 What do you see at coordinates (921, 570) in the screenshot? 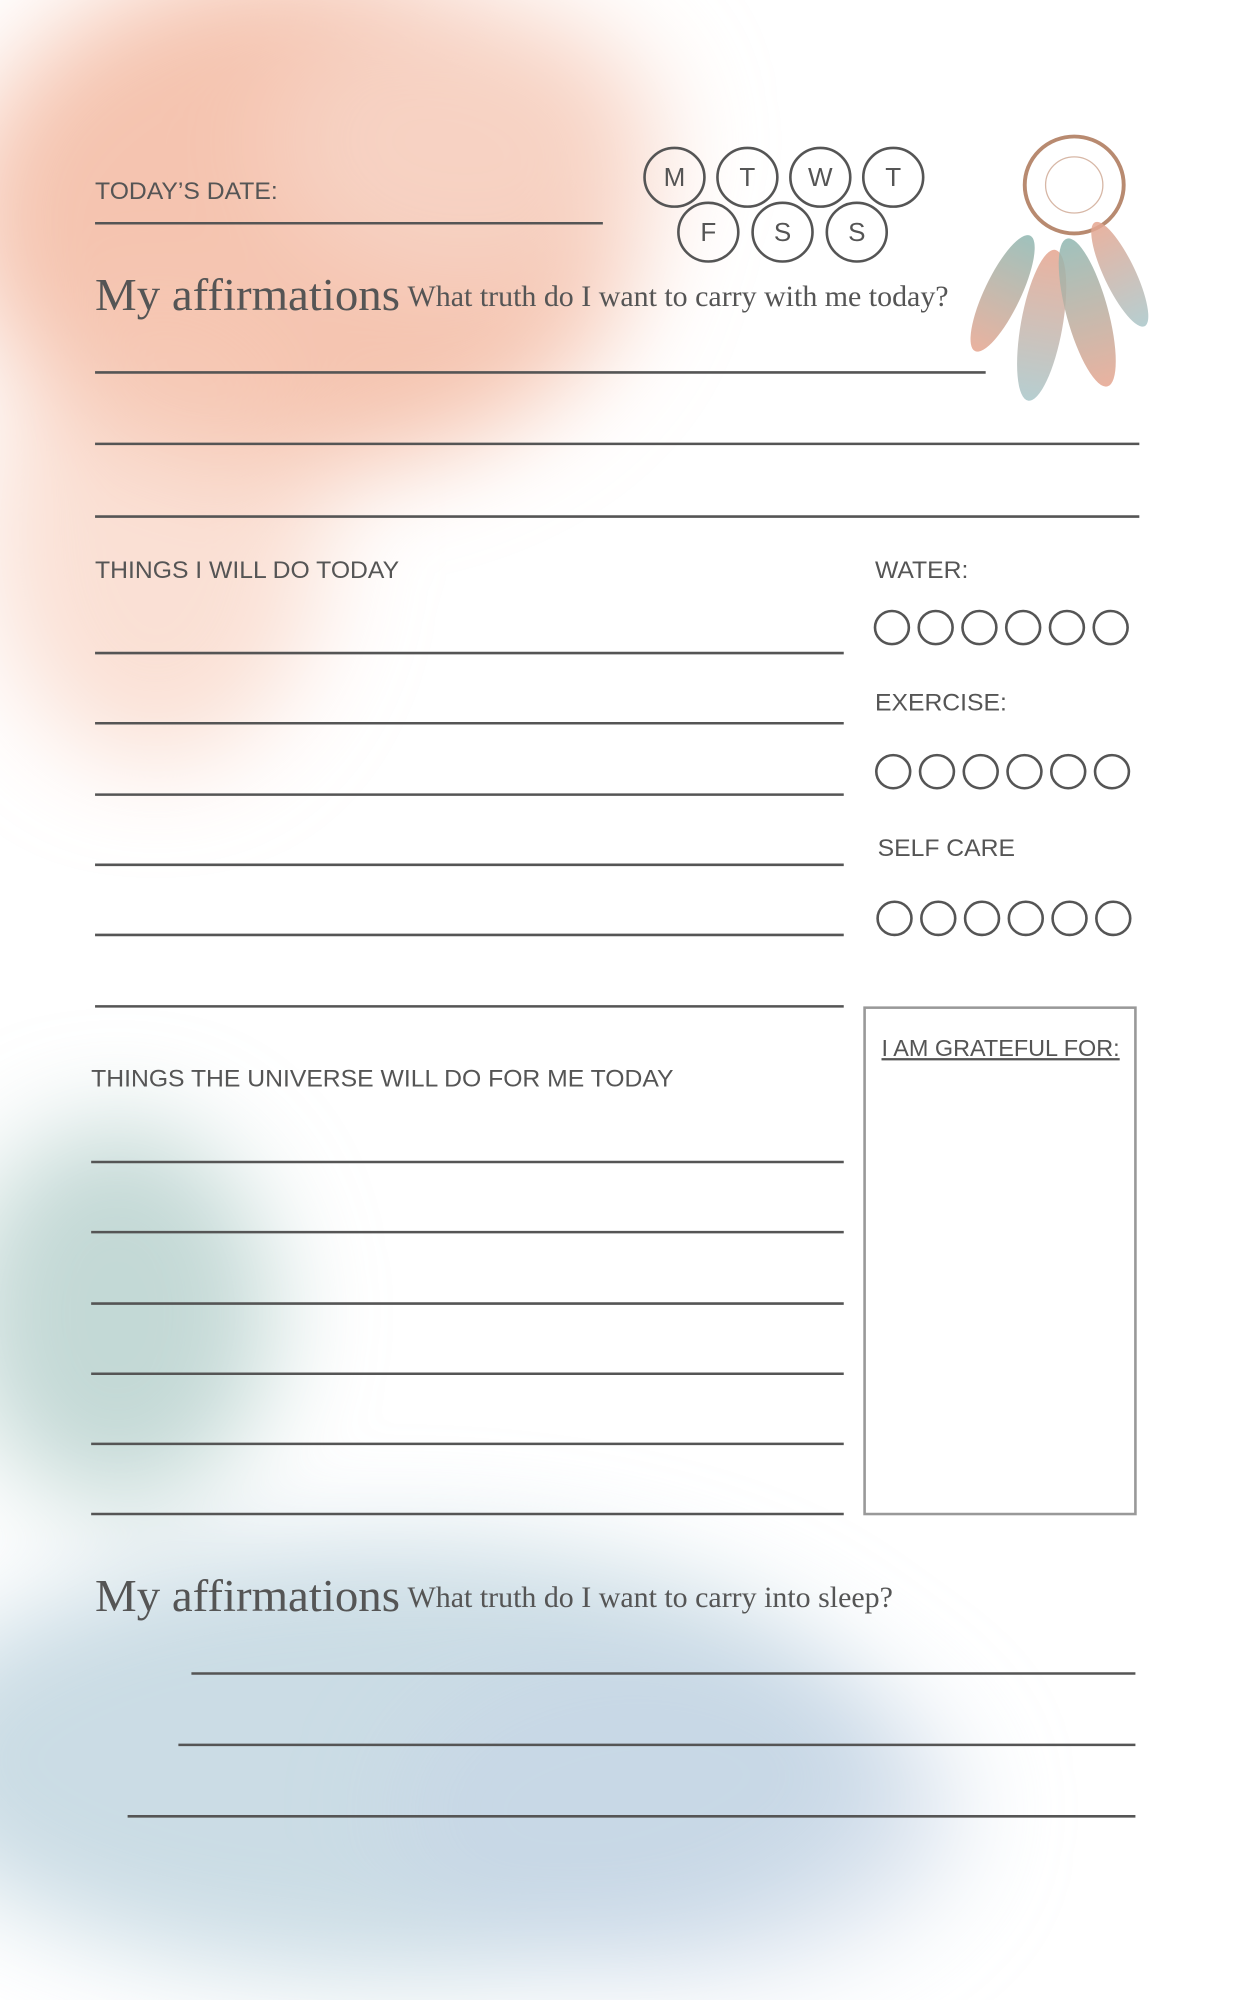
I see `tracker-label: WATER:` at bounding box center [921, 570].